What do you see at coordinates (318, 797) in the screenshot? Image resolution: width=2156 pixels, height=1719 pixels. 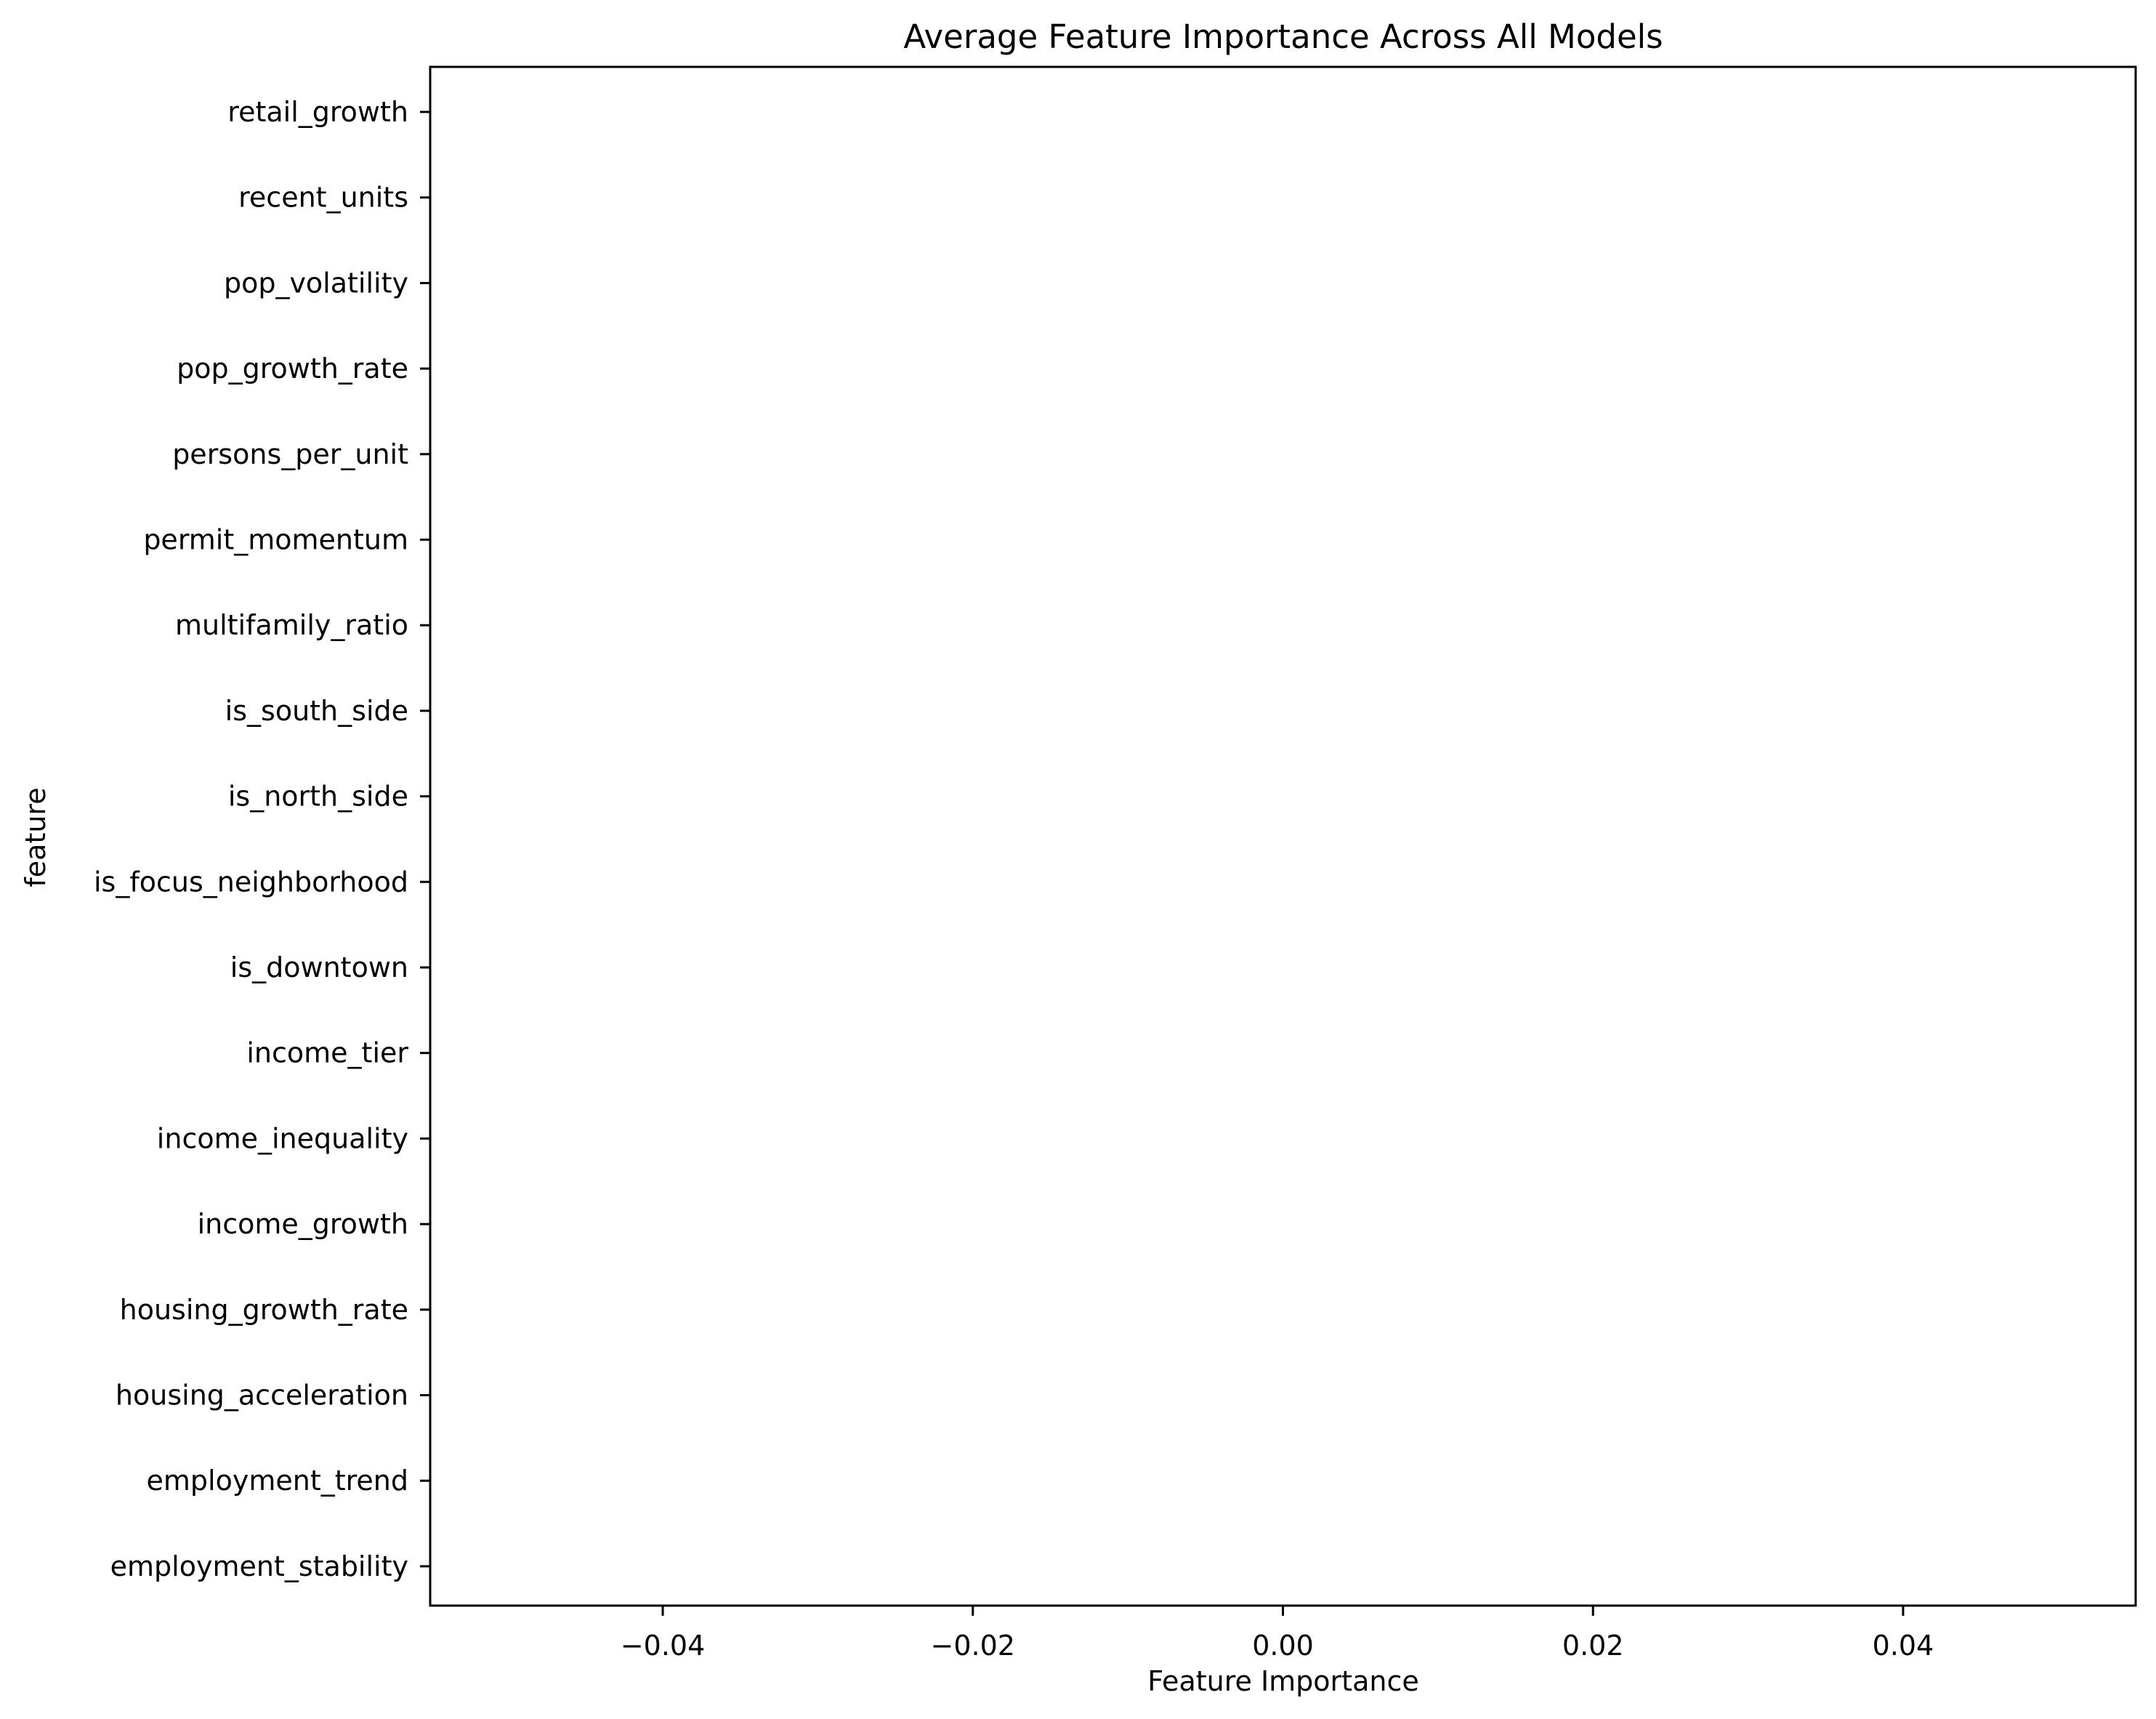 I see `y-tick-label-is-north-side: is_north_side` at bounding box center [318, 797].